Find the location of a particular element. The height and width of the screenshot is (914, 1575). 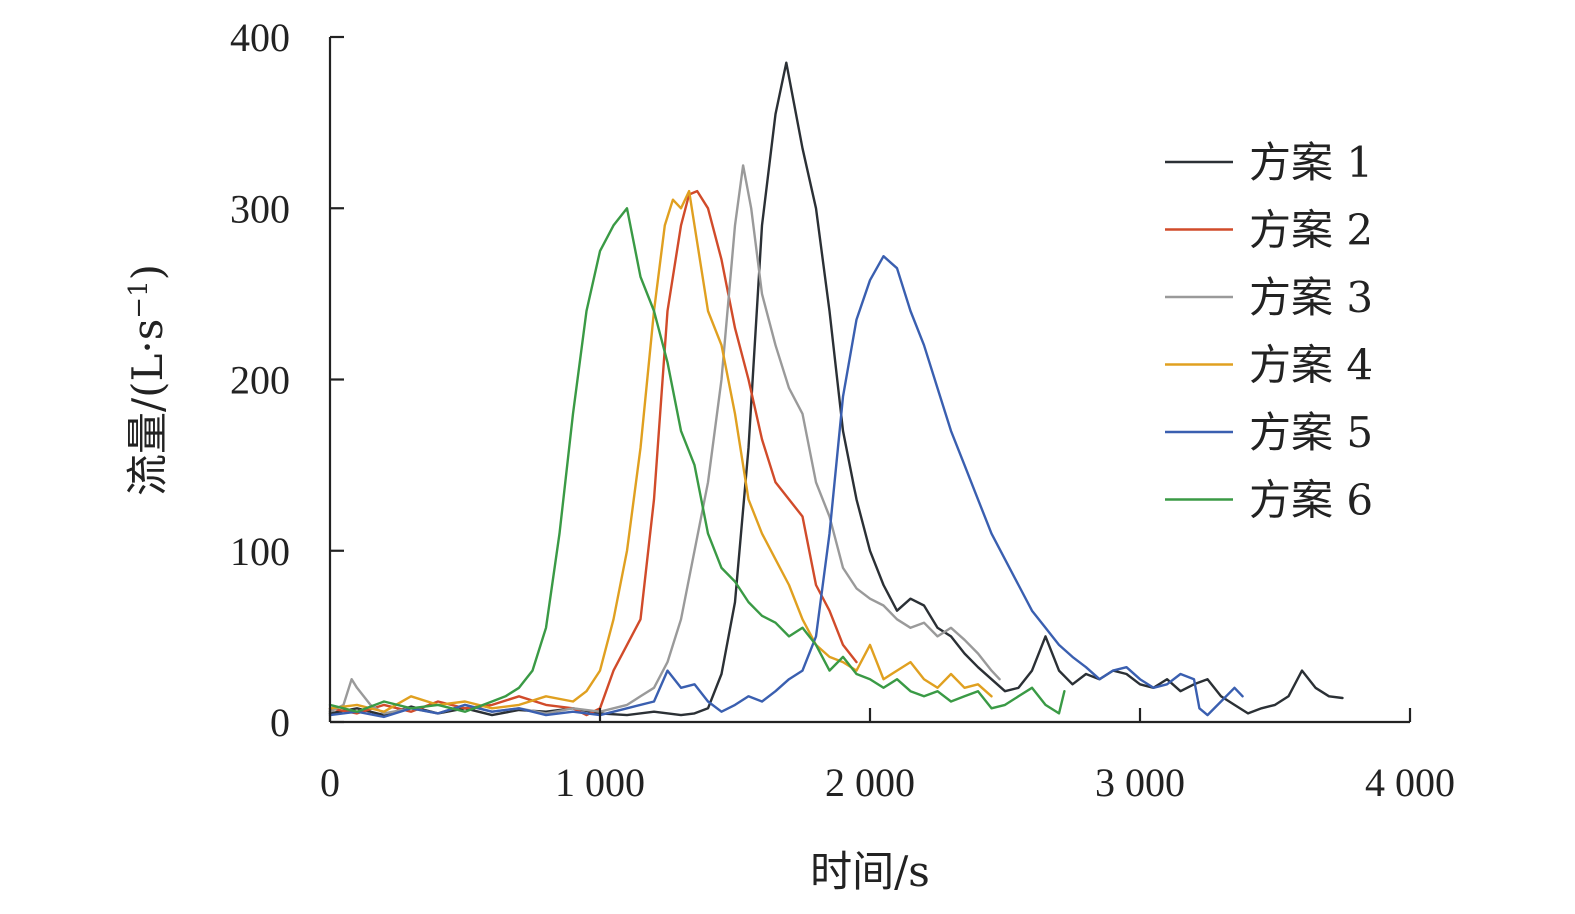

x-tick-label: 0 is located at coordinates (330, 782).